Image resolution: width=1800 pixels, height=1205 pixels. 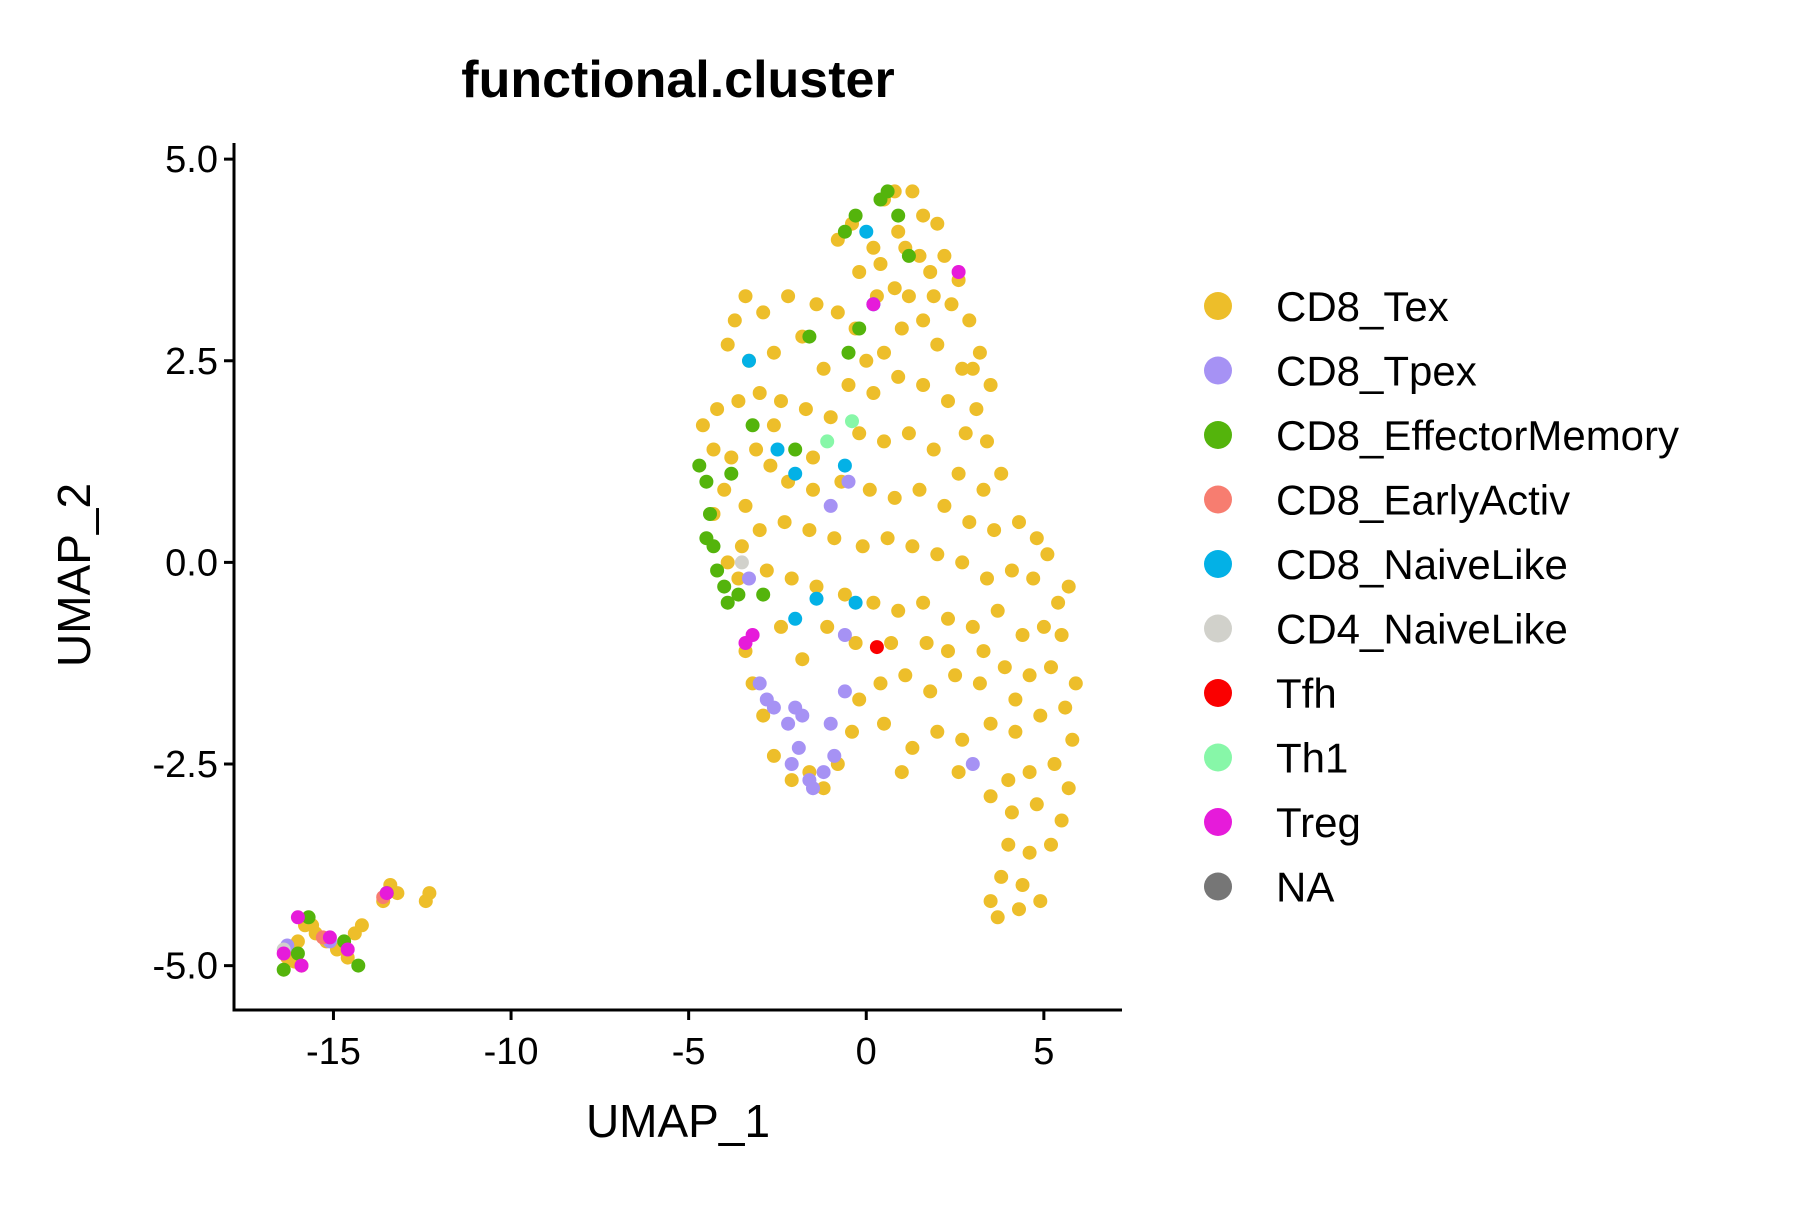 I want to click on y-axis-ticks: -5.0 -2.5 0.0 2.5 5.0, so click(x=193, y=563).